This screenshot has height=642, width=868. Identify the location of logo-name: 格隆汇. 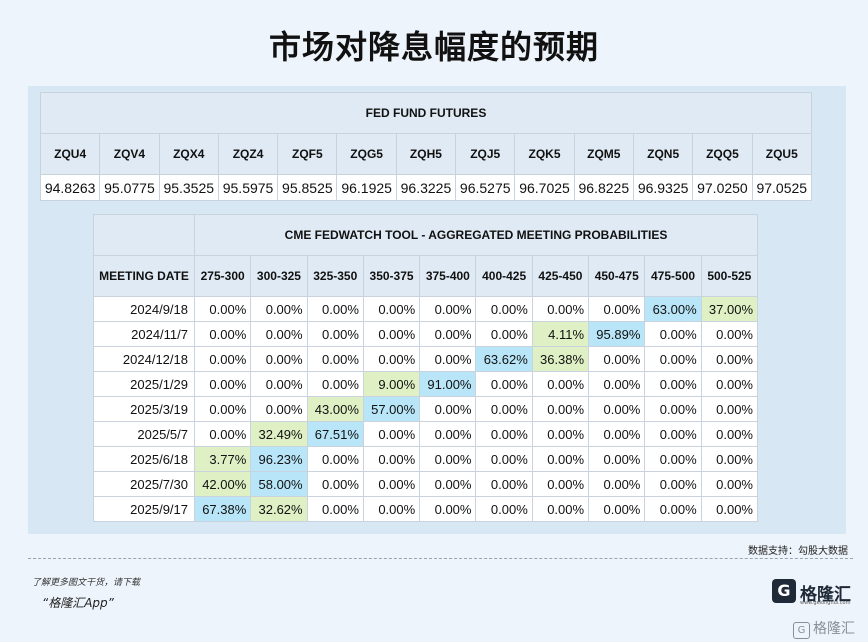
(825, 595).